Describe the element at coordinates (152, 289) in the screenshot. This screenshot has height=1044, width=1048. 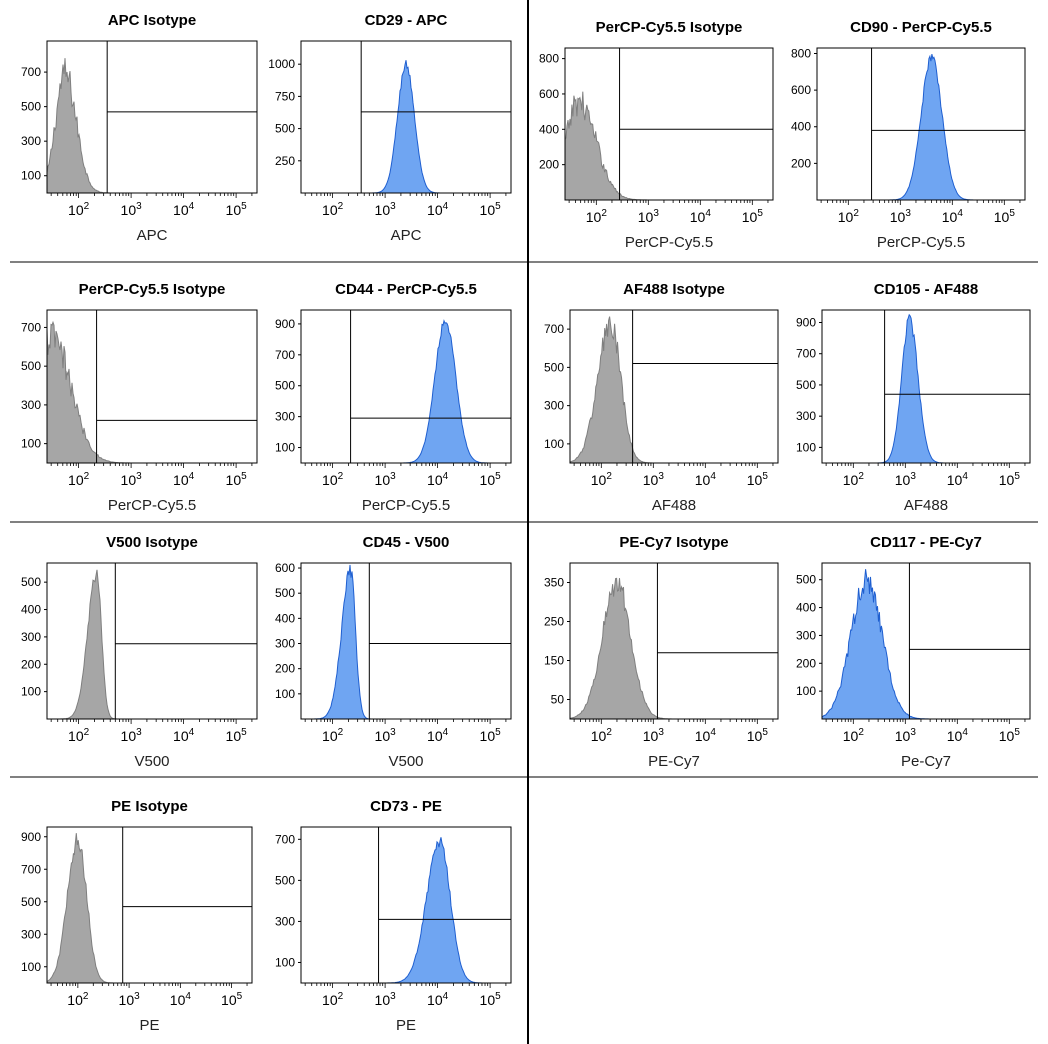
I see `panel-title: PerCP-Cy5.5 Isotype` at that location.